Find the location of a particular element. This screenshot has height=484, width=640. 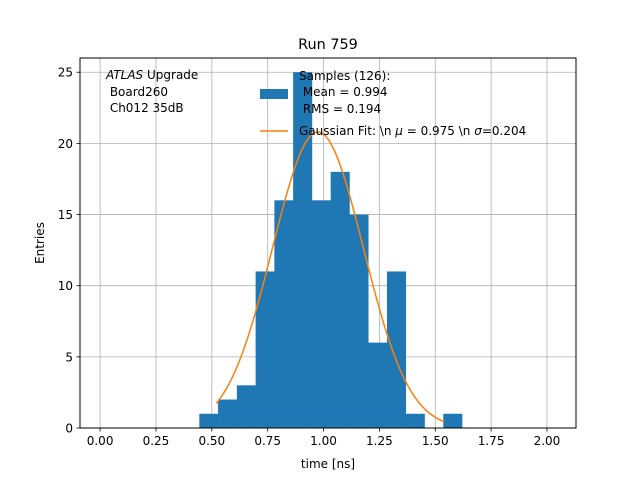

chart-title: Run 759 is located at coordinates (328, 45).